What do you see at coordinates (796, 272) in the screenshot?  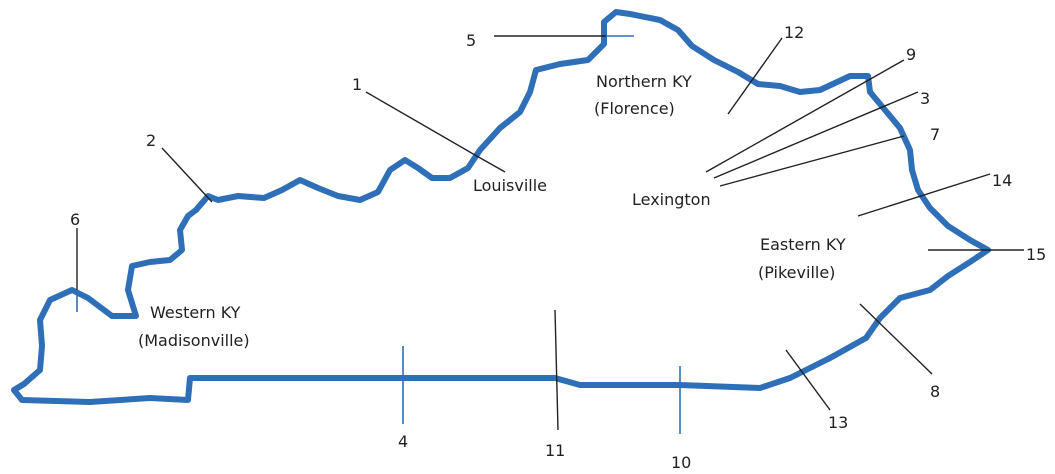 I see `label-eastern-ky-city: (Pikeville)` at bounding box center [796, 272].